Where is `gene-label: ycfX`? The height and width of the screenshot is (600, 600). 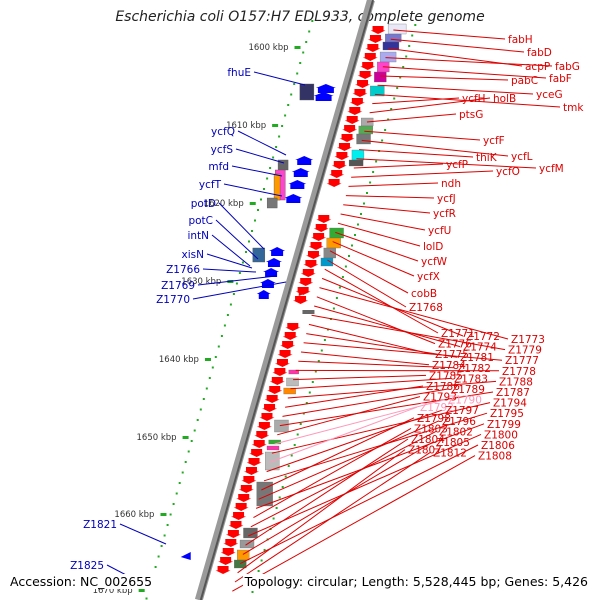 gene-label: ycfX is located at coordinates (428, 277).